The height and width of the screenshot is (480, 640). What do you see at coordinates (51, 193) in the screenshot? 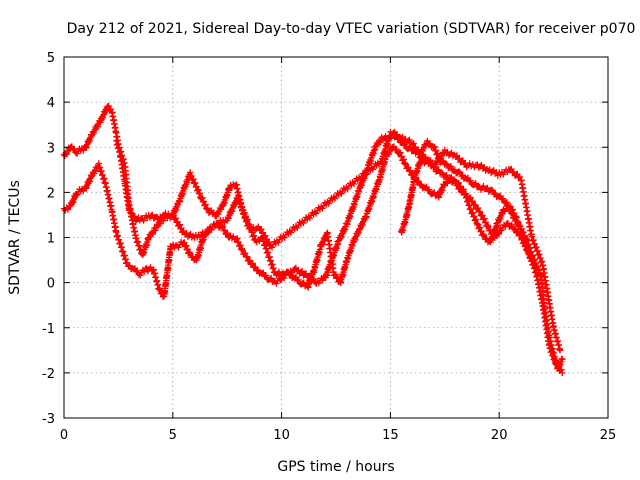
I see `y-tick-label-5: 2` at bounding box center [51, 193].